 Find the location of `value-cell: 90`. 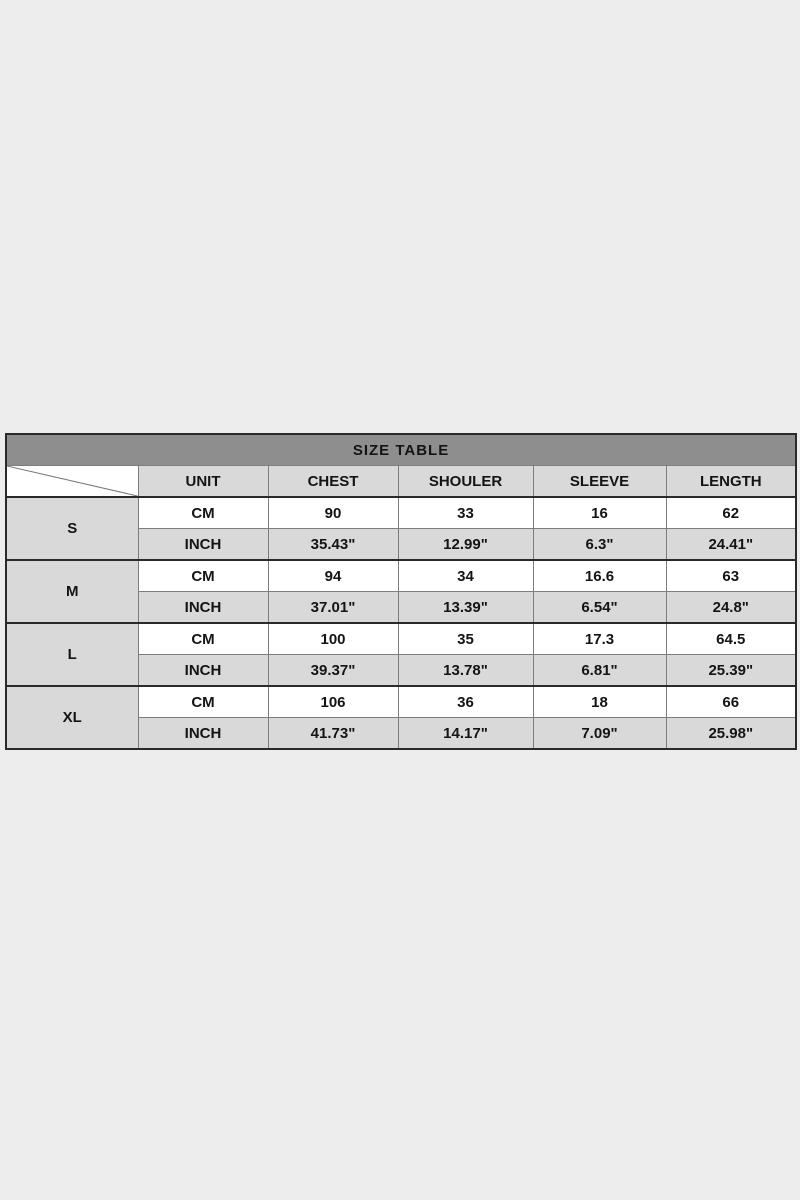

value-cell: 90 is located at coordinates (333, 512).